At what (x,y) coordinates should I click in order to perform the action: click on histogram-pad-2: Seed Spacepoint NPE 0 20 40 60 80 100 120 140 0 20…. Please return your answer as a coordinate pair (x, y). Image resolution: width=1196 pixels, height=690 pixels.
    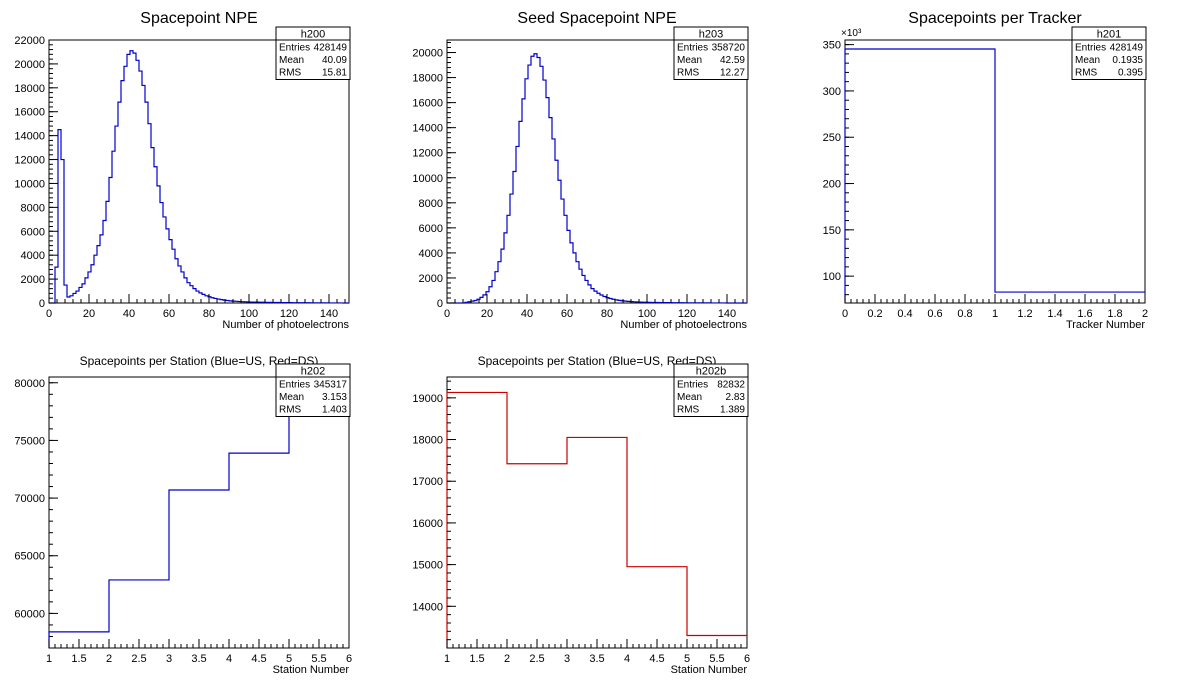
    Looking at the image, I should click on (580, 170).